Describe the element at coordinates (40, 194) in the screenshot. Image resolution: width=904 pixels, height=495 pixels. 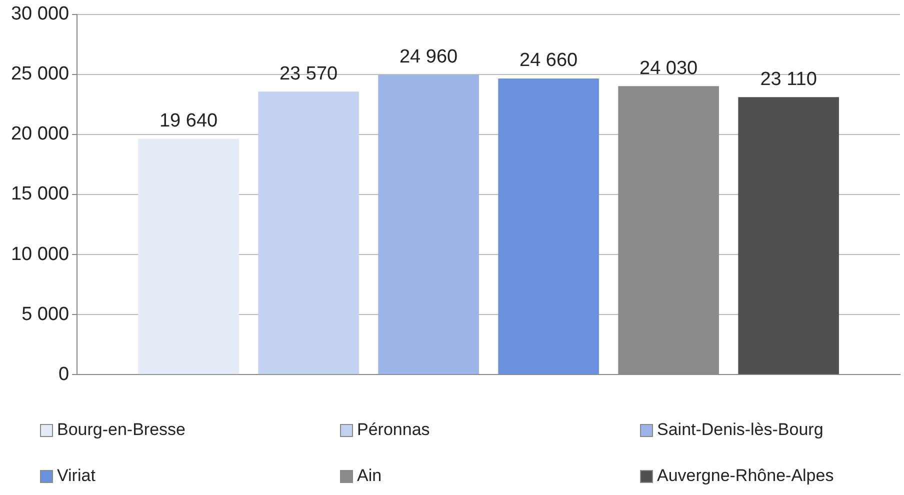
I see `y-tick-label: 15 000` at that location.